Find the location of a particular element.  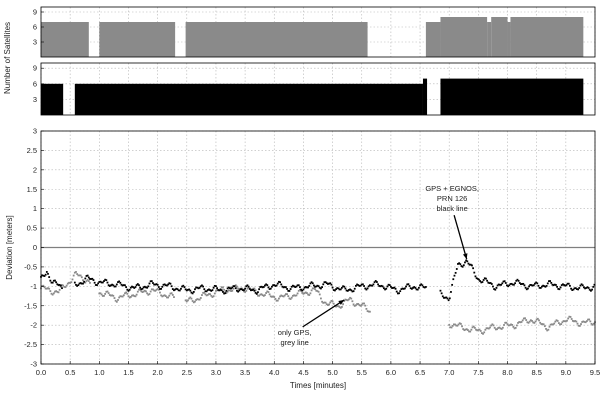

bottom-xtick-label: 8.5 is located at coordinates (536, 372).